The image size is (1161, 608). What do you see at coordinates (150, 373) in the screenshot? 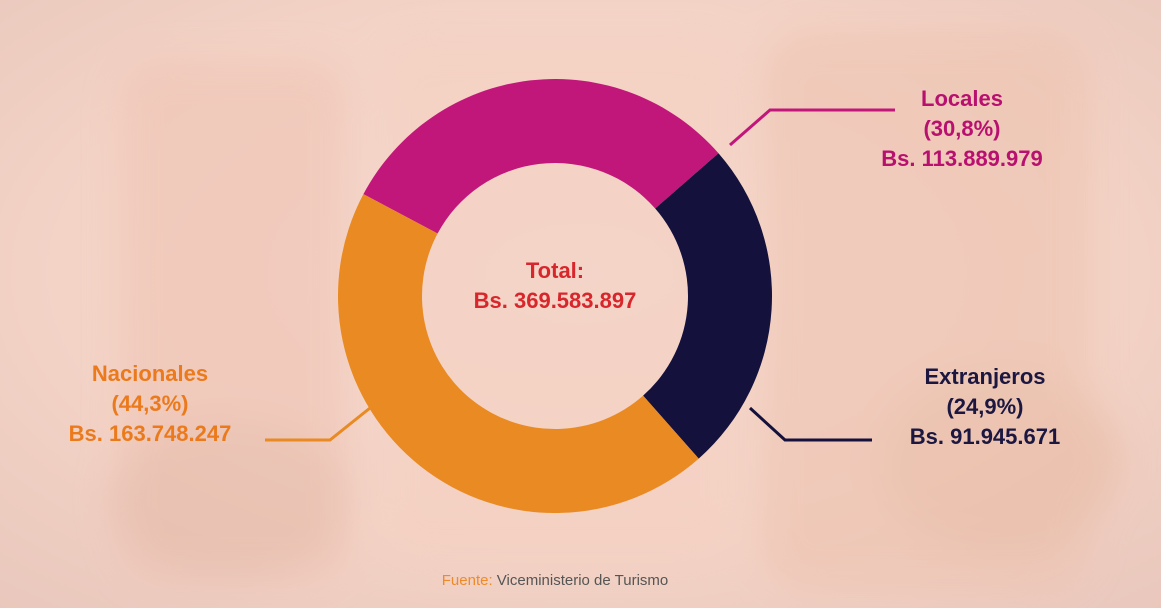
I see `slice-label: Nacionales` at bounding box center [150, 373].